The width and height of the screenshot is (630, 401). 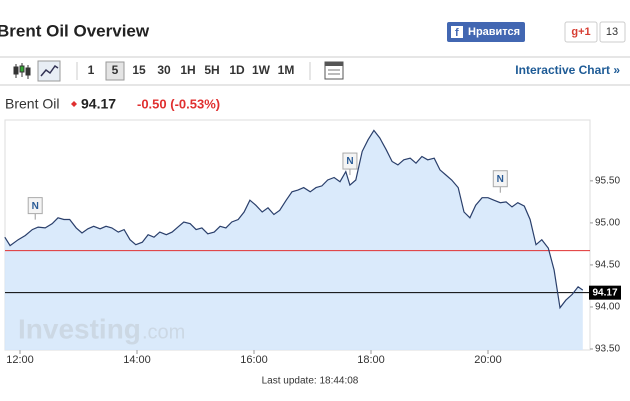 I want to click on gplus-bg, so click(x=581, y=32).